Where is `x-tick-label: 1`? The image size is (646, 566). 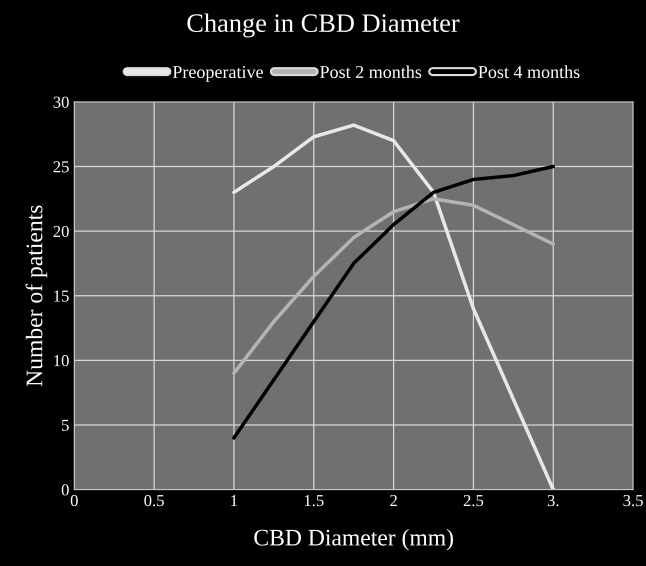 x-tick-label: 1 is located at coordinates (234, 500).